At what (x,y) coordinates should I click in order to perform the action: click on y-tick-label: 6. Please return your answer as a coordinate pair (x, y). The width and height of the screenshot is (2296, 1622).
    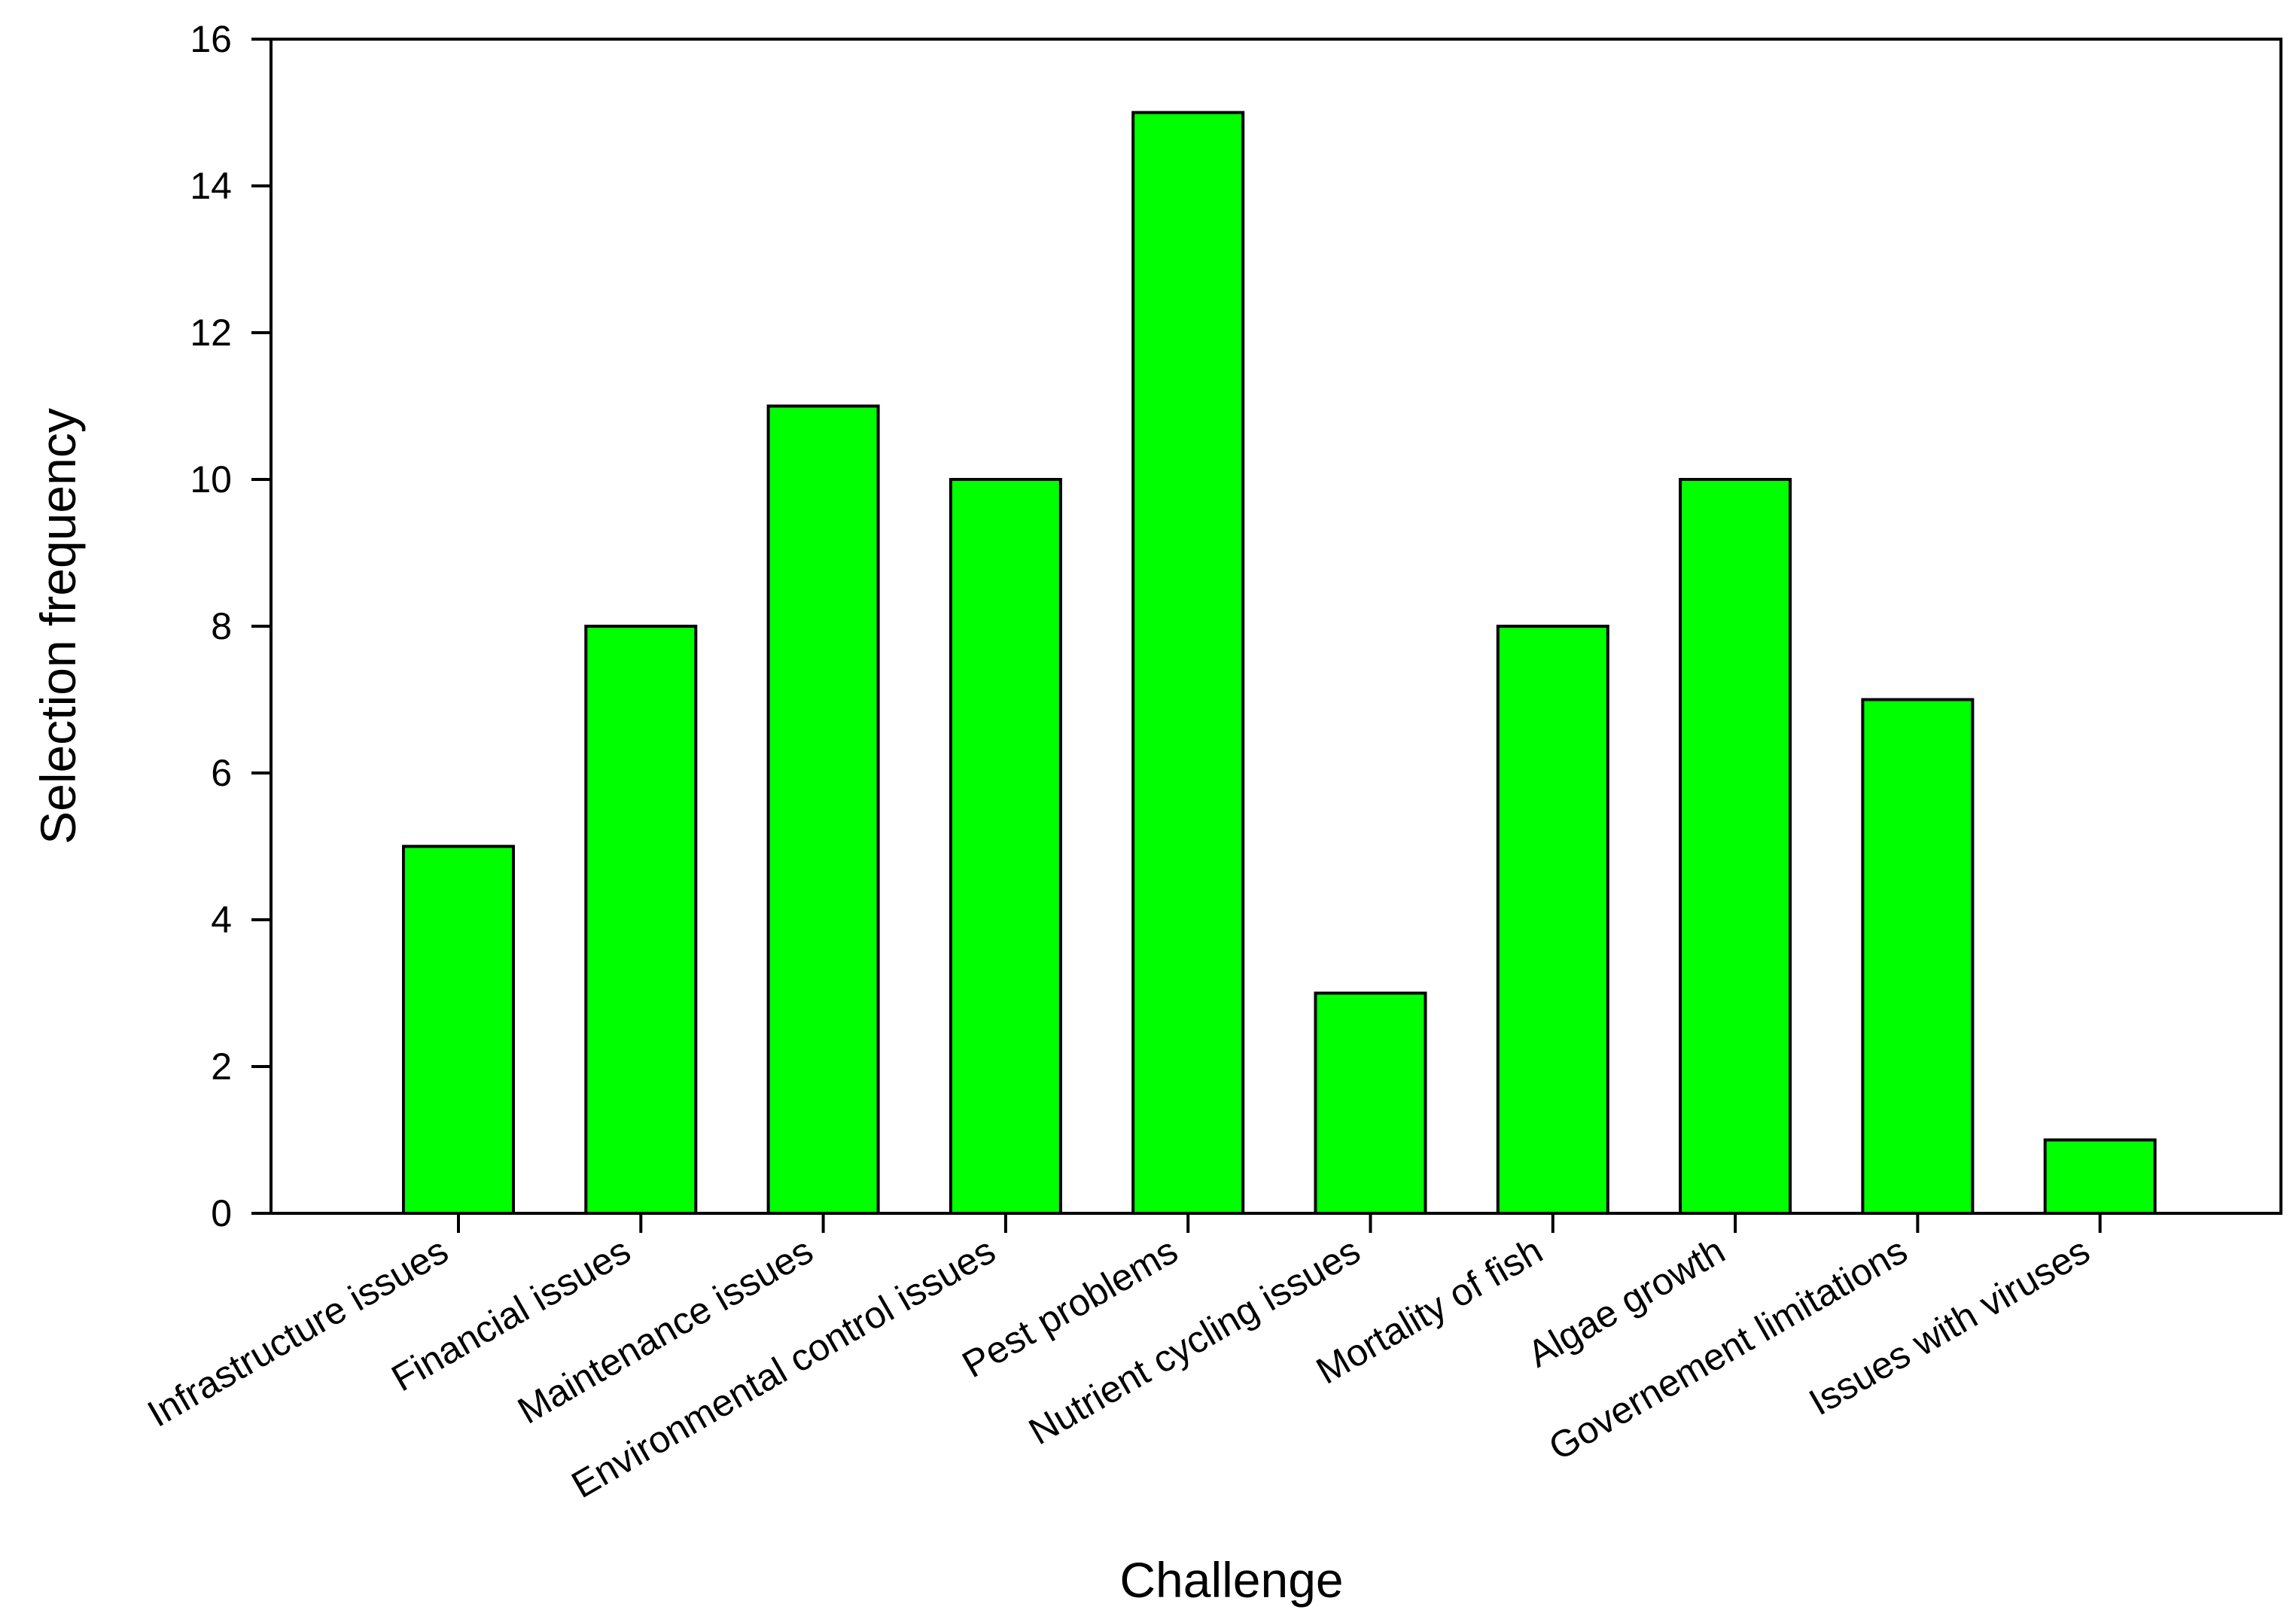
    Looking at the image, I should click on (221, 773).